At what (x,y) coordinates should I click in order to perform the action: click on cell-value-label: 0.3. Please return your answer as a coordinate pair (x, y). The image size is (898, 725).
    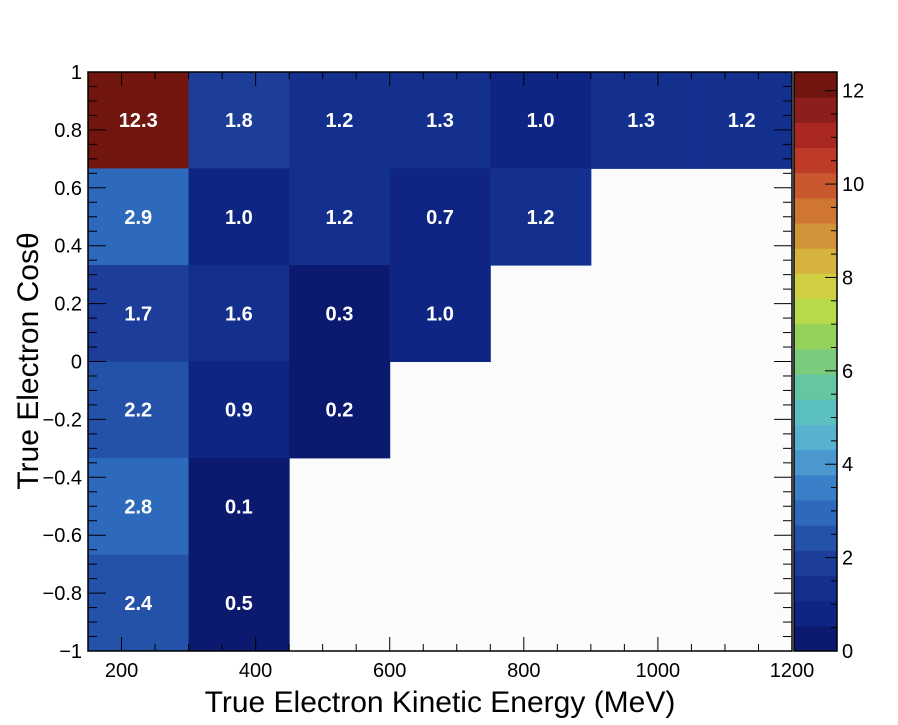
    Looking at the image, I should click on (340, 314).